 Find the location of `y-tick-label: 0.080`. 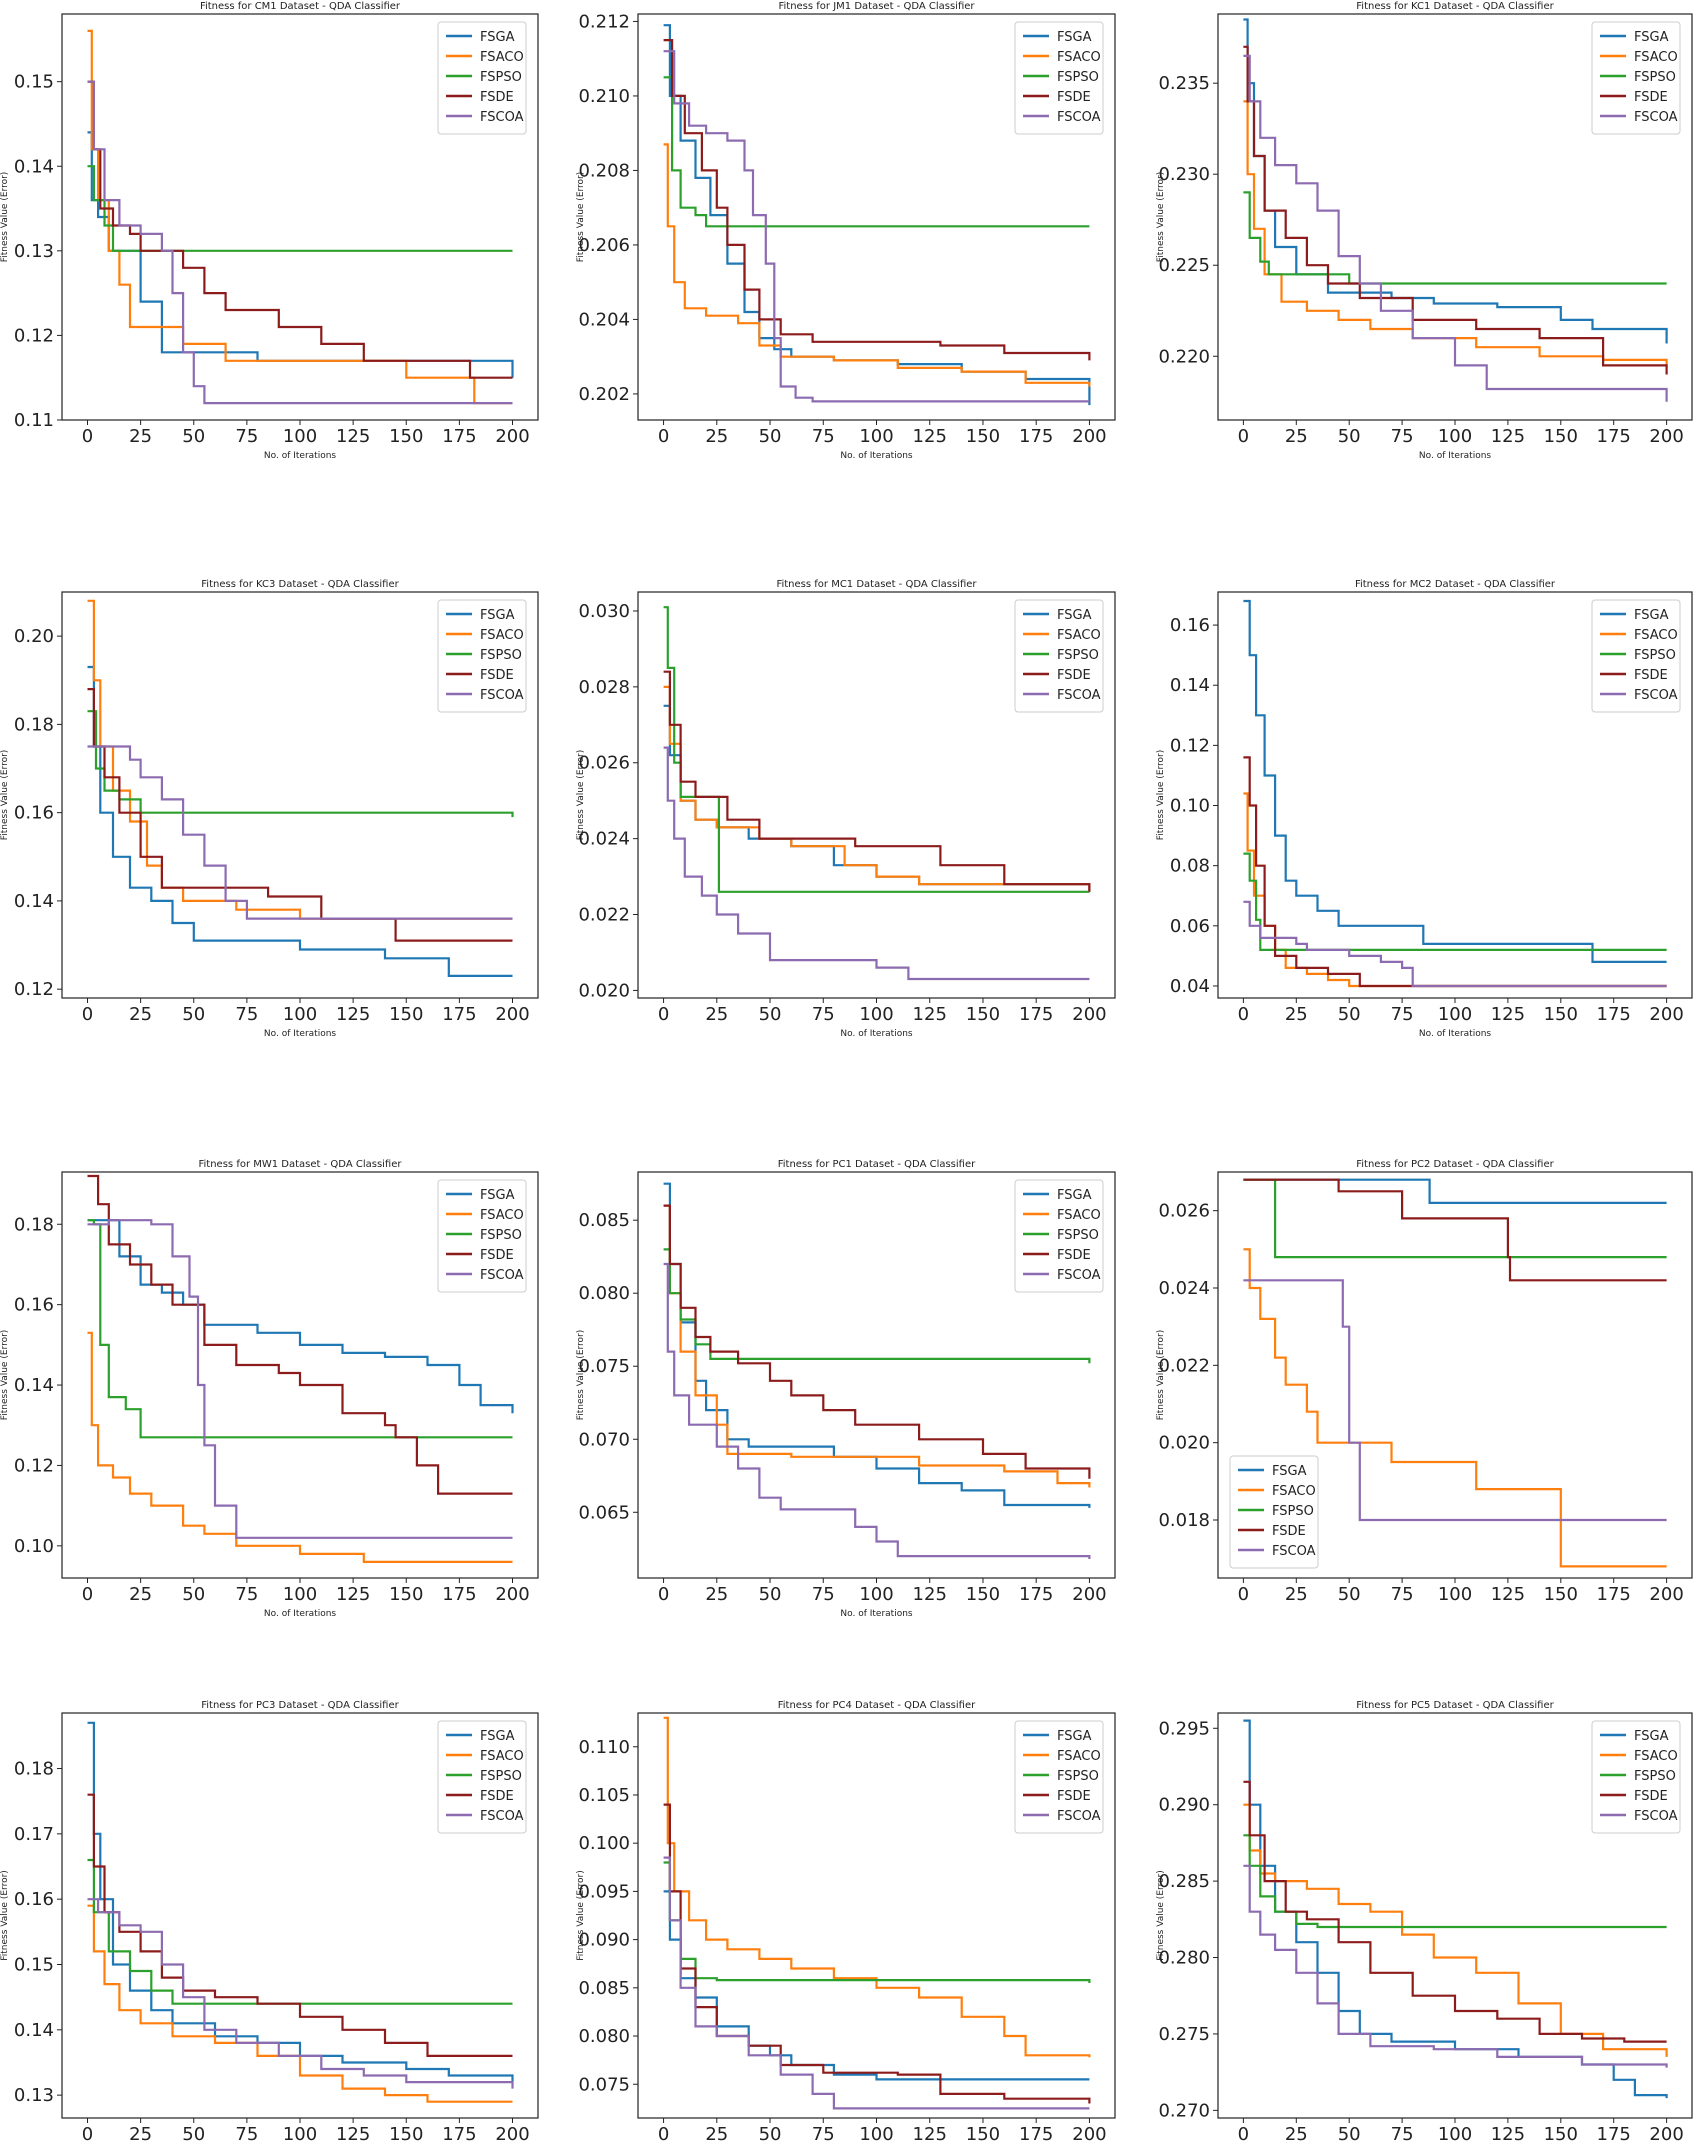

y-tick-label: 0.080 is located at coordinates (604, 2036).